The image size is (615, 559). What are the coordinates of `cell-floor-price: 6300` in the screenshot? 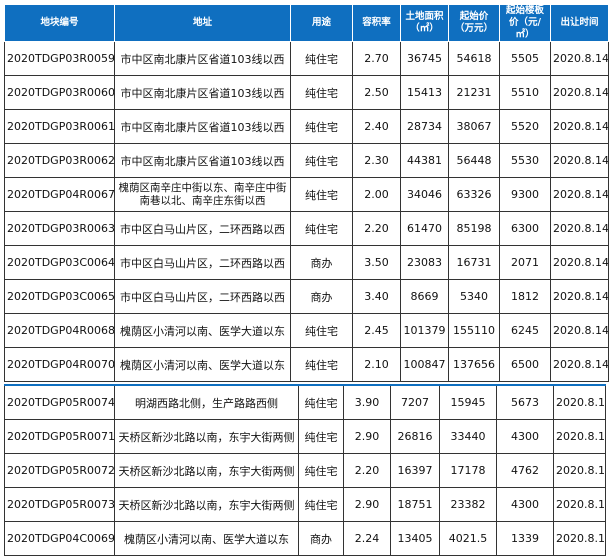 It's located at (525, 228).